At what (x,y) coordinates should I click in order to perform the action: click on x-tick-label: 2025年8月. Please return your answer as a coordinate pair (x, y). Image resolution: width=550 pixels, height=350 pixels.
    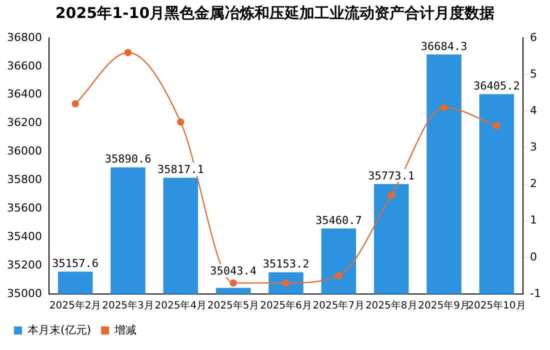
    Looking at the image, I should click on (391, 306).